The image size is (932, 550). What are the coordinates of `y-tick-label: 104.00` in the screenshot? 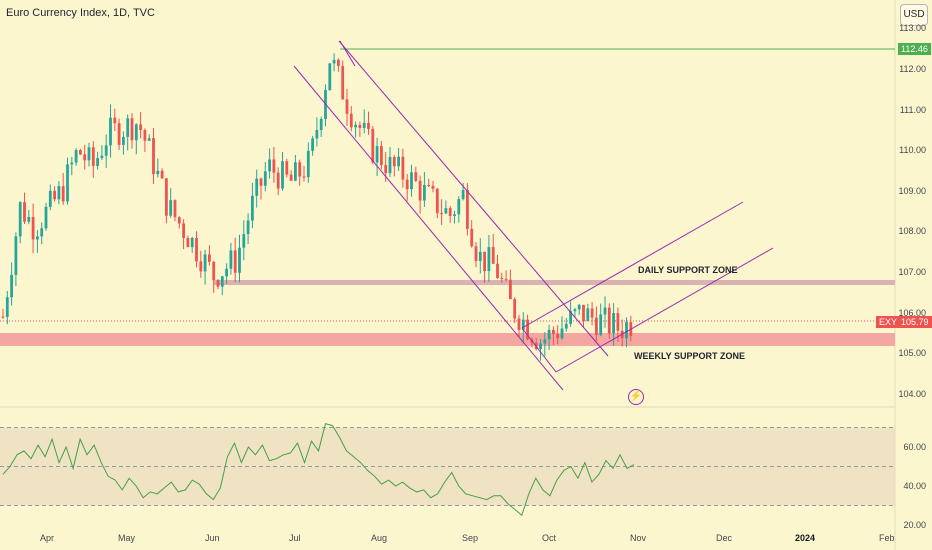 It's located at (912, 393).